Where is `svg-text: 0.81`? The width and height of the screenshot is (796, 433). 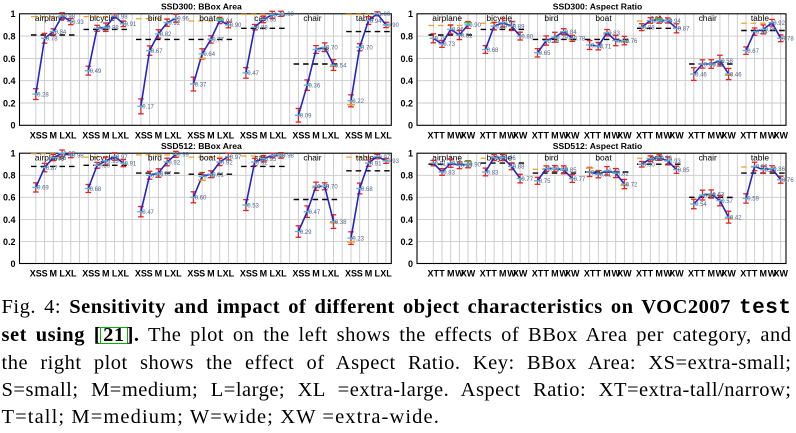
svg-text: 0.81 is located at coordinates (218, 176).